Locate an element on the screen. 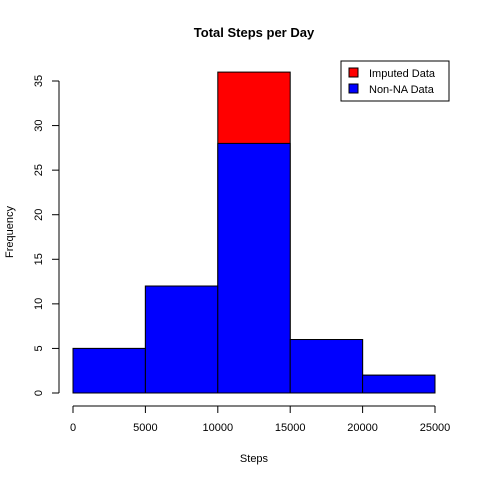 This screenshot has height=480, width=480. legend-swatch-non-na is located at coordinates (353, 88).